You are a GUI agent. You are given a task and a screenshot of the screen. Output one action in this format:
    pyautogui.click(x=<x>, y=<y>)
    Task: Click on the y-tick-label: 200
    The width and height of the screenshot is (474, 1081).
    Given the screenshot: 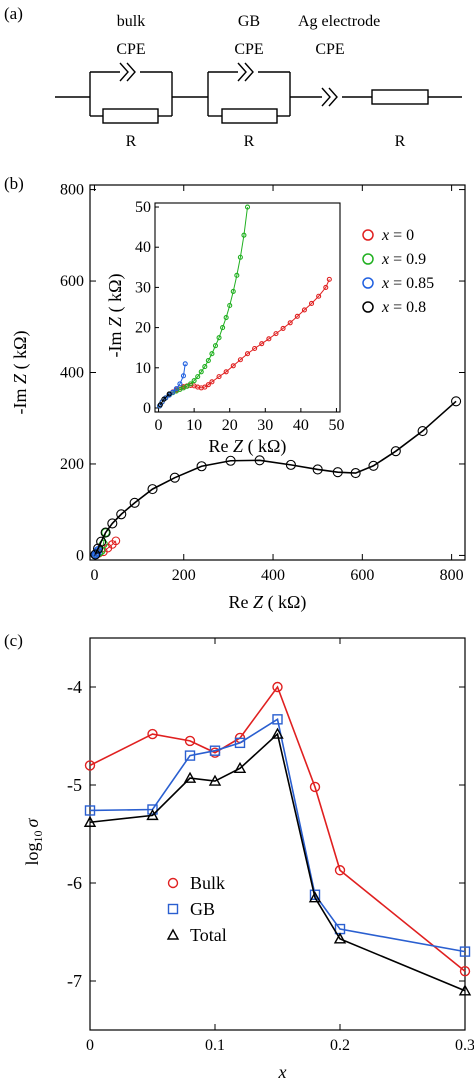 What is the action you would take?
    pyautogui.click(x=72, y=464)
    